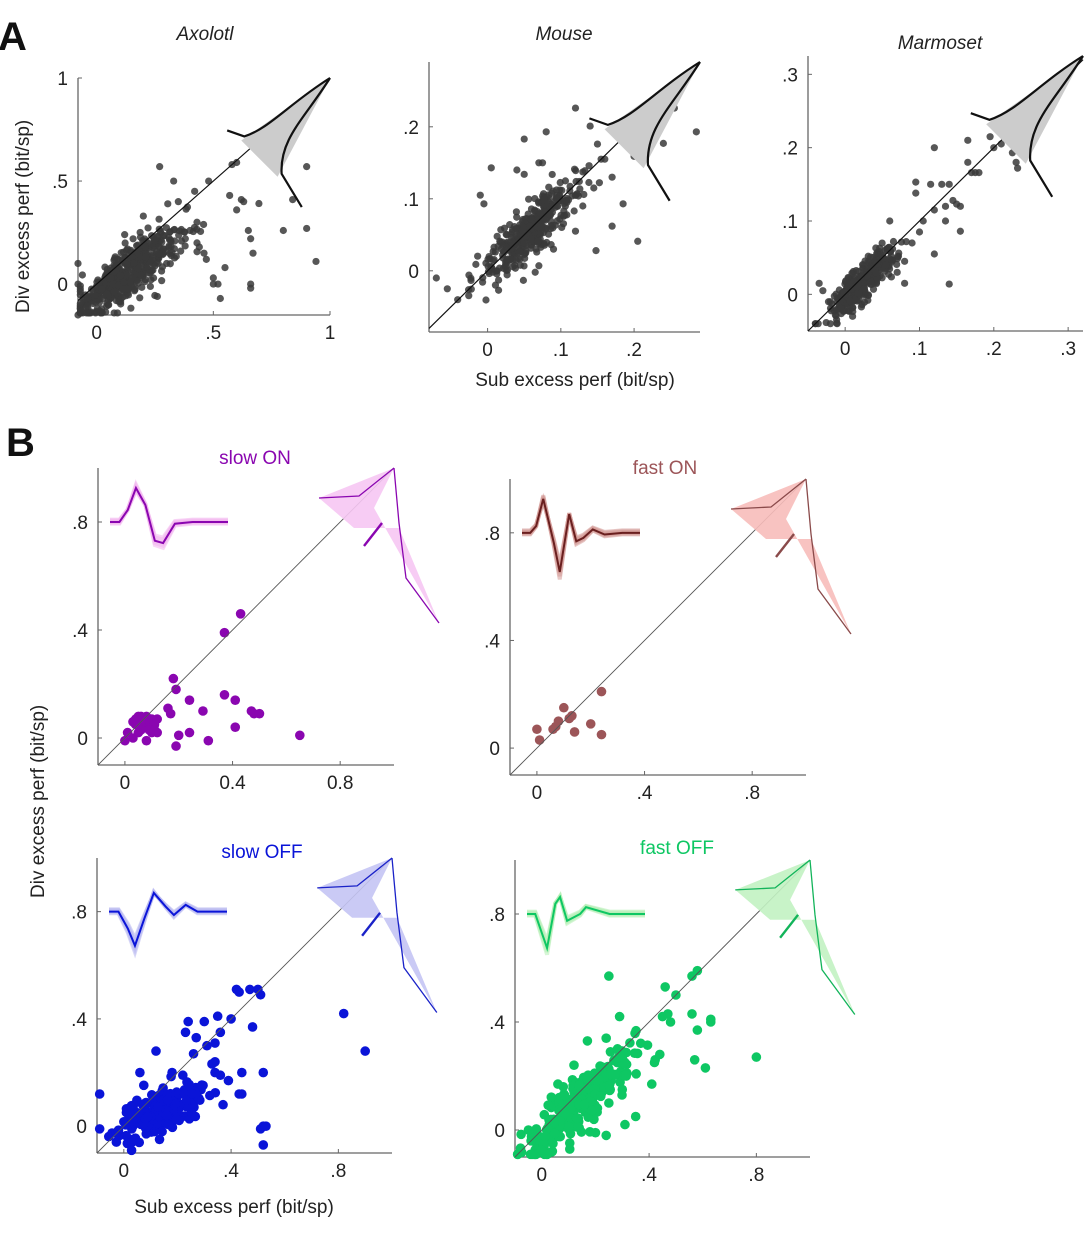 This screenshot has width=1086, height=1244. What do you see at coordinates (373, 534) in the screenshot?
I see `histogram-median` at bounding box center [373, 534].